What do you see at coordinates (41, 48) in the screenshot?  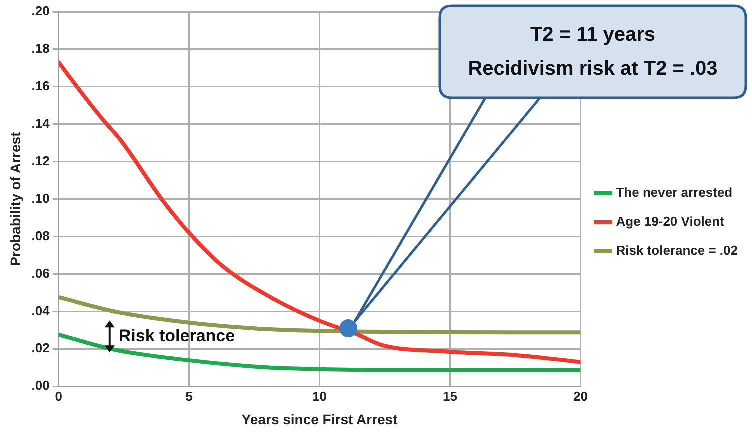 I see `y-tick-label: .18` at bounding box center [41, 48].